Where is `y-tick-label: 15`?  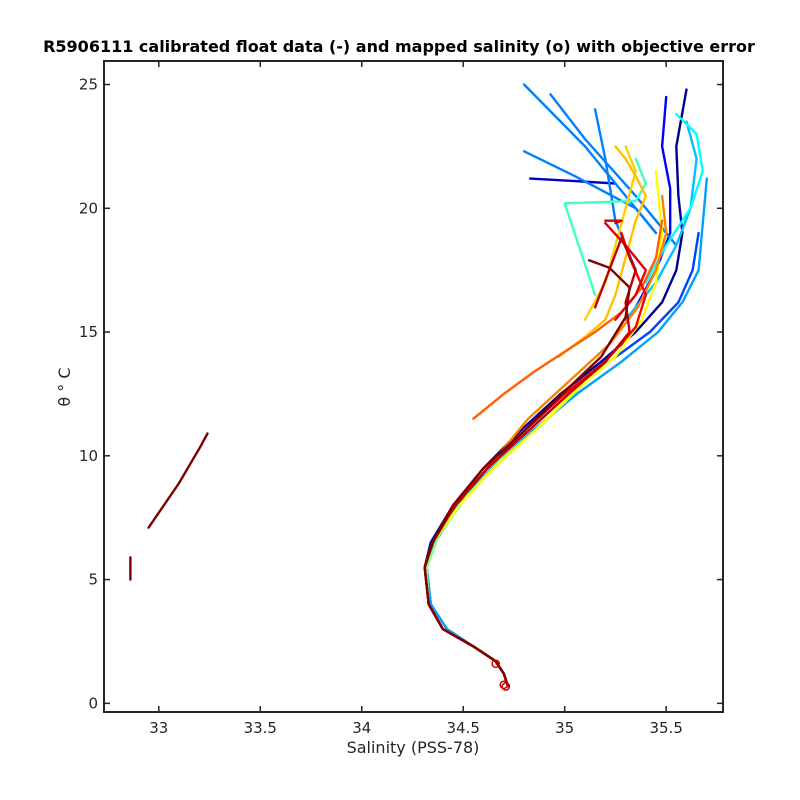
y-tick-label: 15 is located at coordinates (88, 332).